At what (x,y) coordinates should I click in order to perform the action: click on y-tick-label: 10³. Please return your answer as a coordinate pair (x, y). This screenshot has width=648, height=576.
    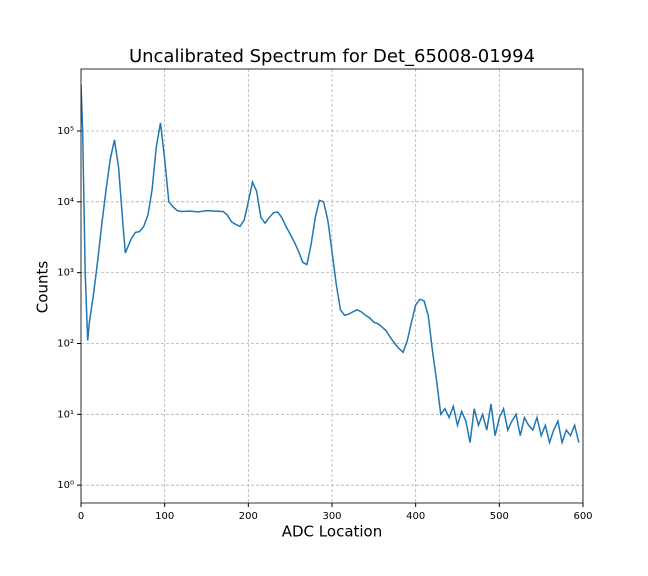
    Looking at the image, I should click on (65, 273).